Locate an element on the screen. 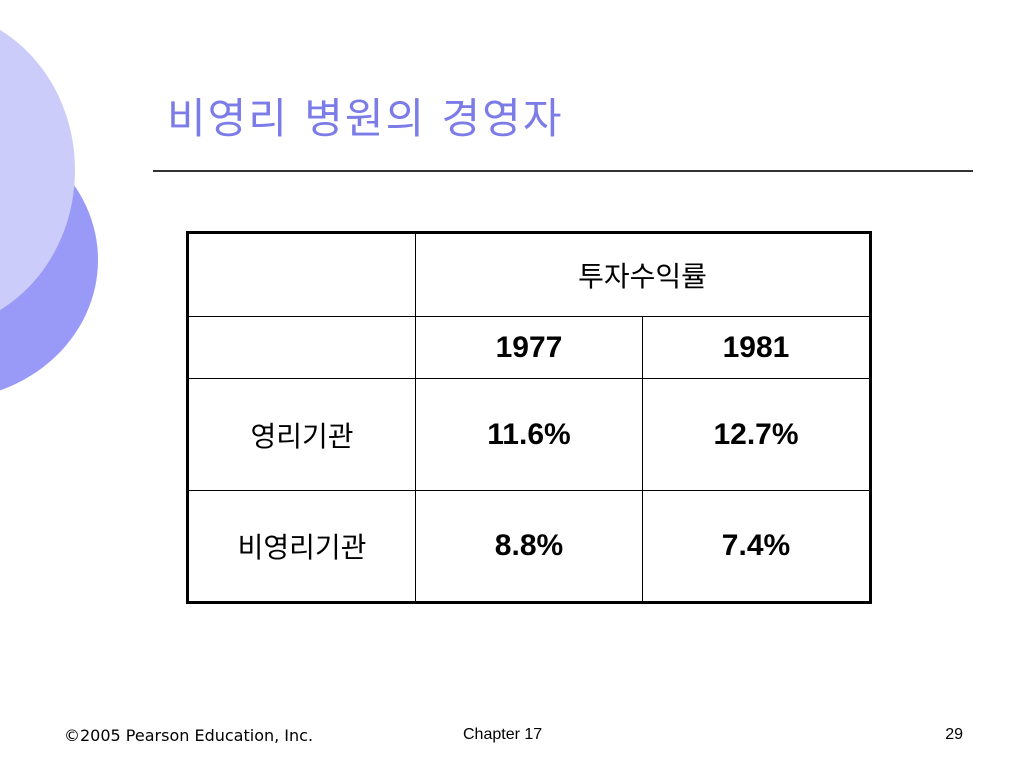 The image size is (1024, 768). table-header-row: 투자수익률 is located at coordinates (529, 274).